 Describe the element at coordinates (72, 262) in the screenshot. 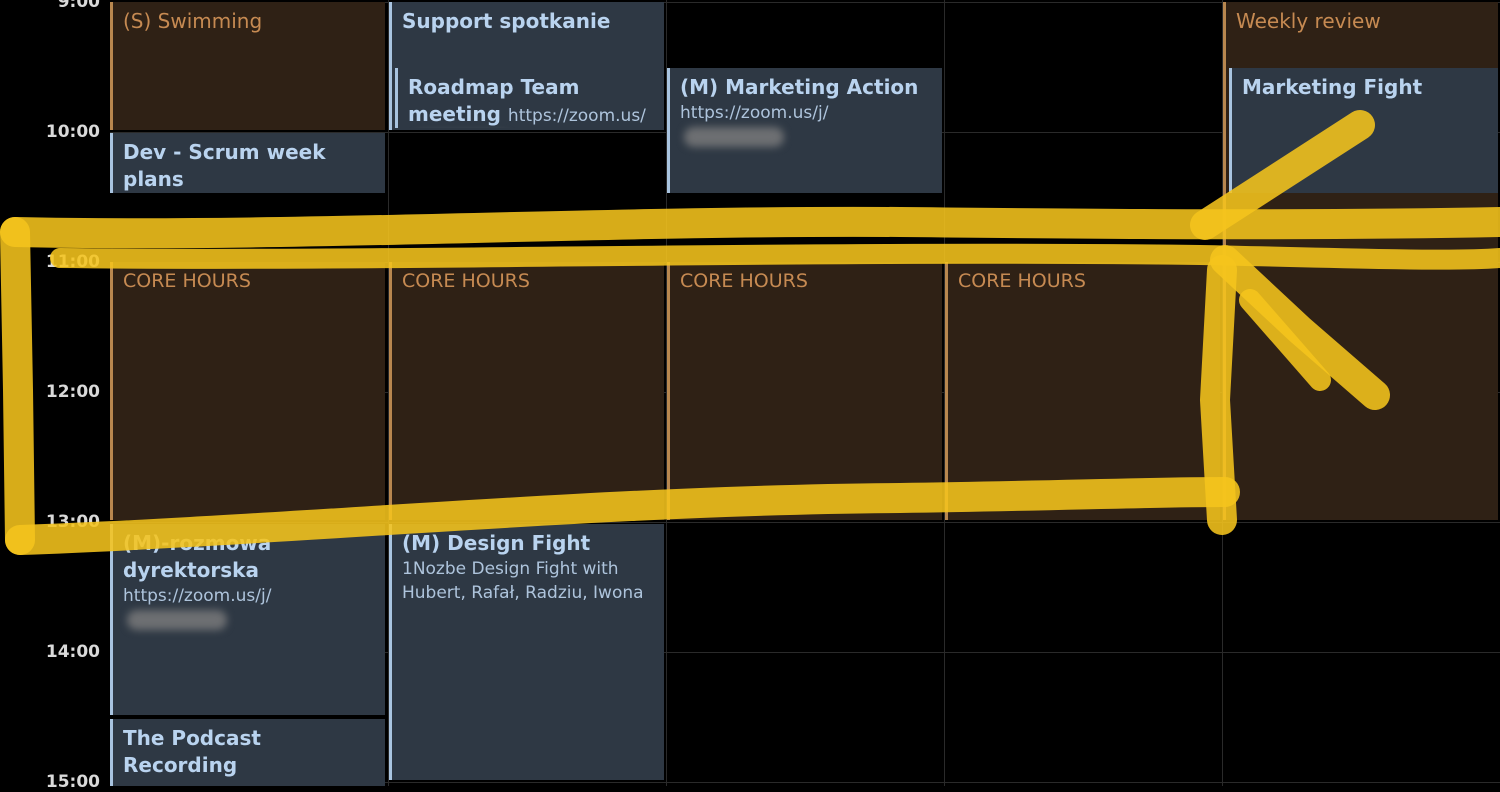

I see `time-label: 11:00` at that location.